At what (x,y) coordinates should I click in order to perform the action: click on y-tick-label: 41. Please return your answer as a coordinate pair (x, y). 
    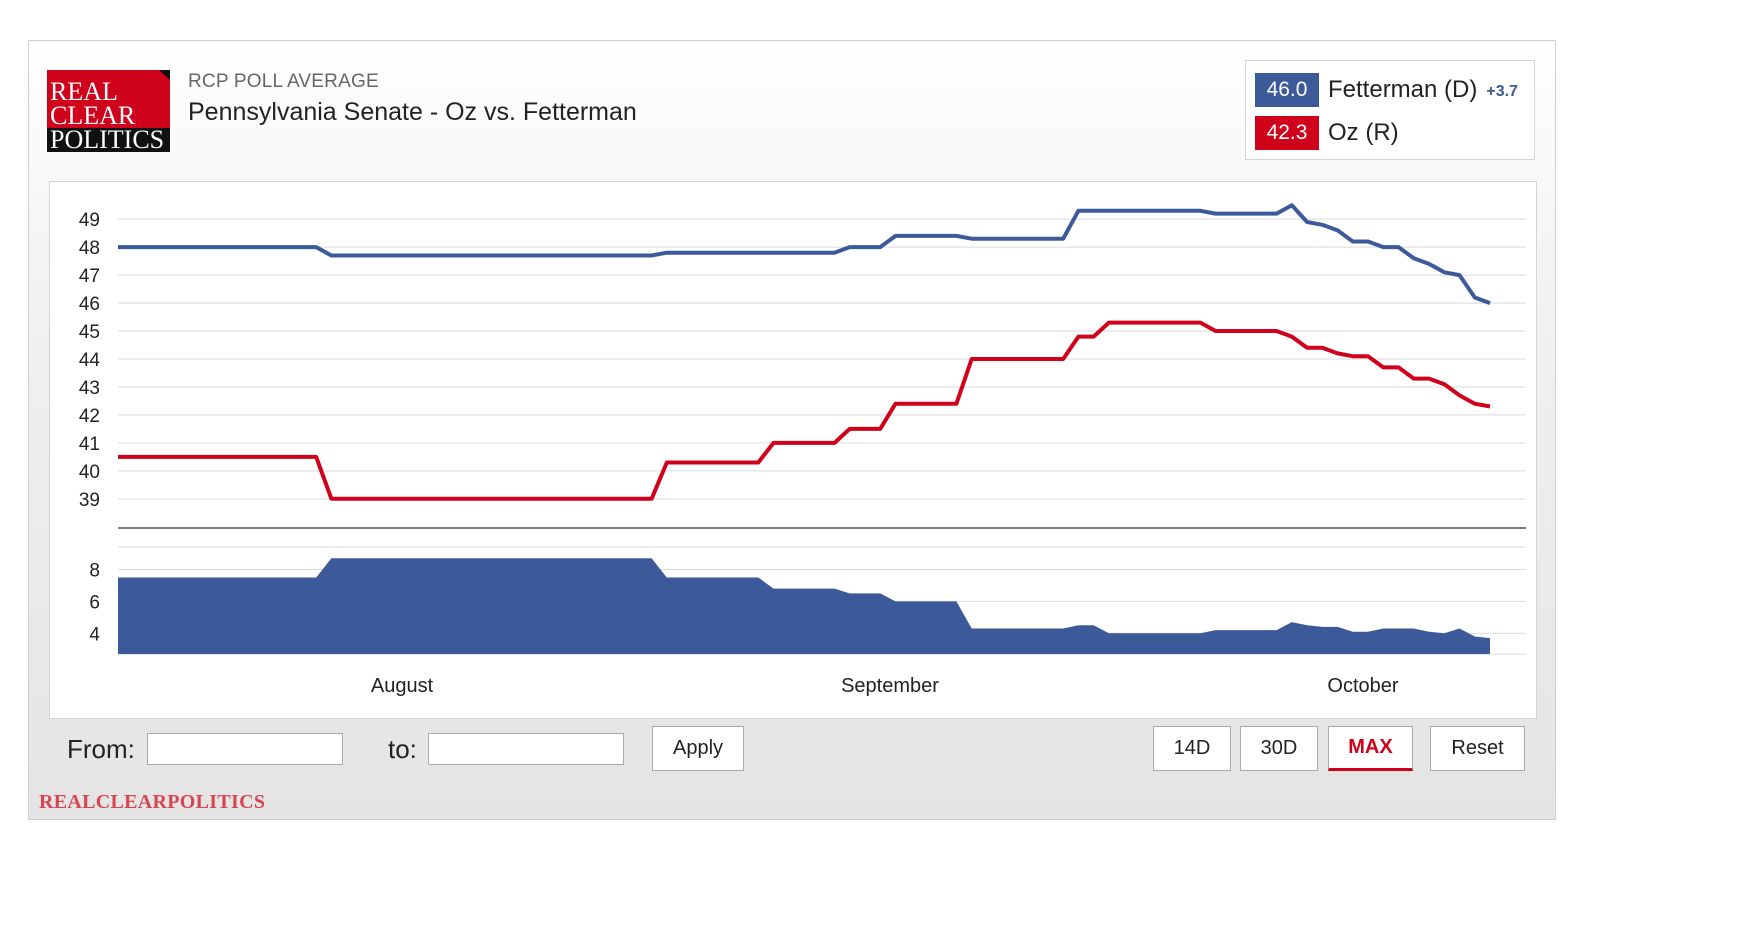
    Looking at the image, I should click on (89, 444).